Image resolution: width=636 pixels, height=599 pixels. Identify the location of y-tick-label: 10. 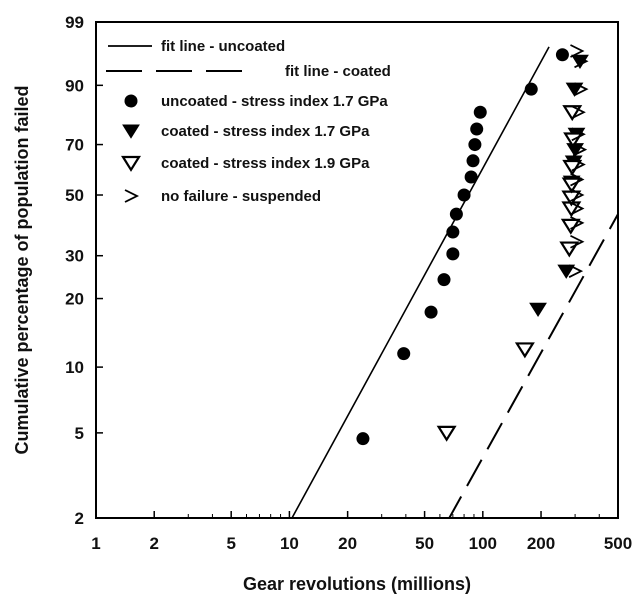
(74, 367).